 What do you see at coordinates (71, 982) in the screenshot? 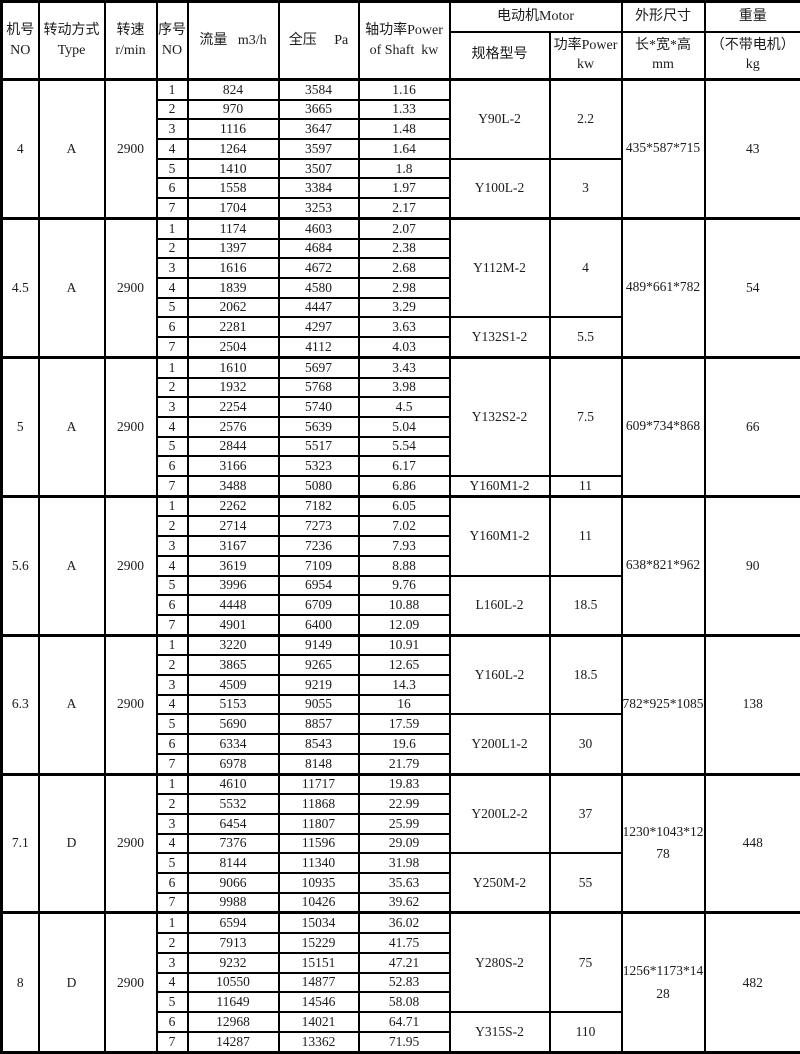
I see `cell-drive-type: D` at bounding box center [71, 982].